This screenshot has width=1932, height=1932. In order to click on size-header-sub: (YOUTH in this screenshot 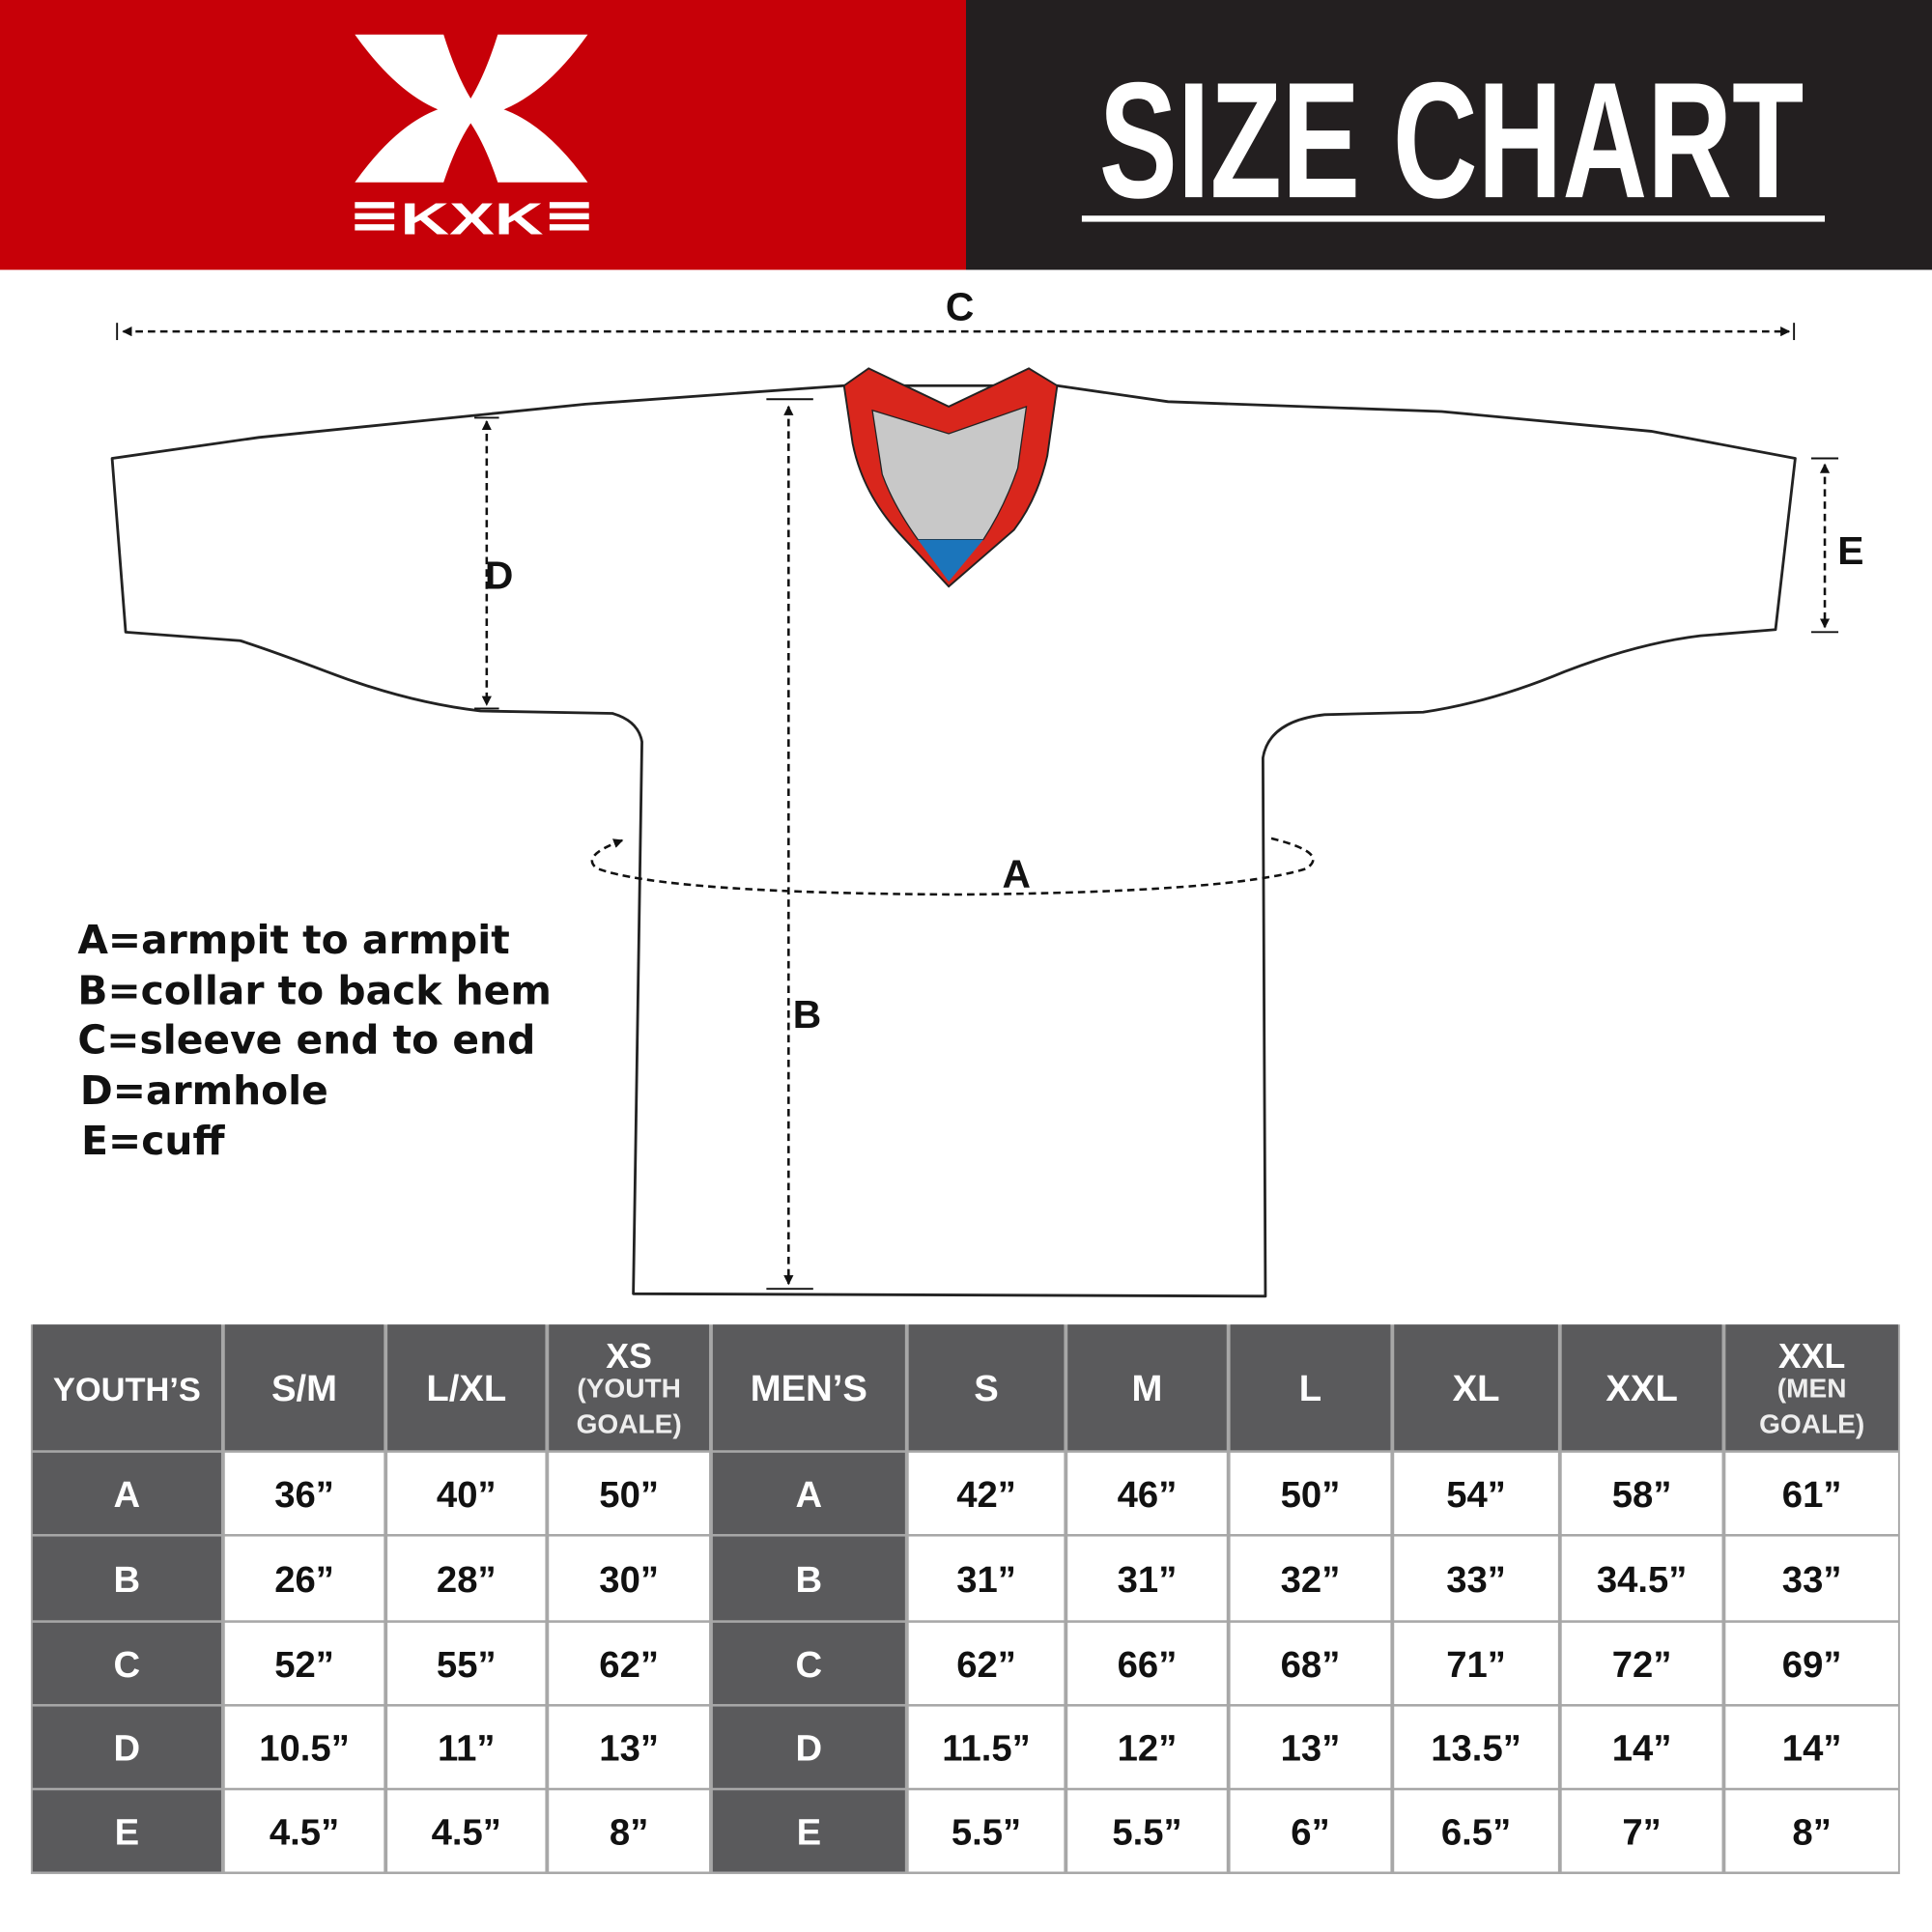, I will do `click(629, 1388)`.